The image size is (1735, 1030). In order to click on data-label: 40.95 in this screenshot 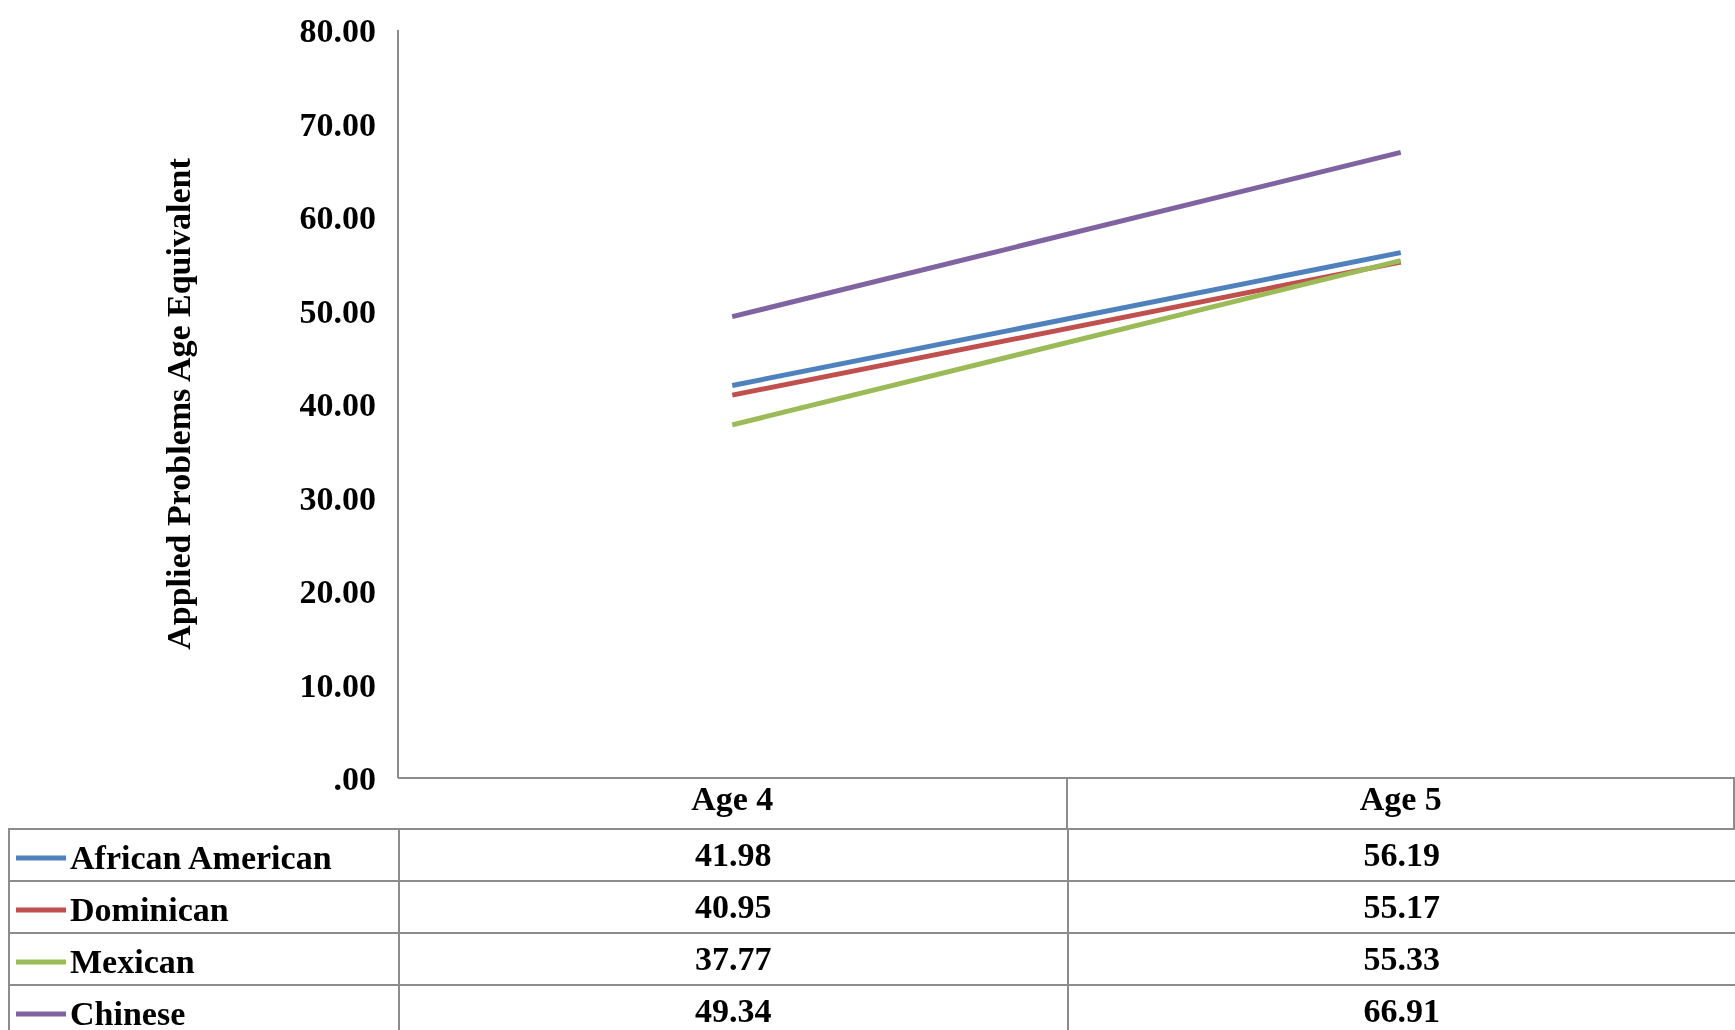, I will do `click(733, 907)`.